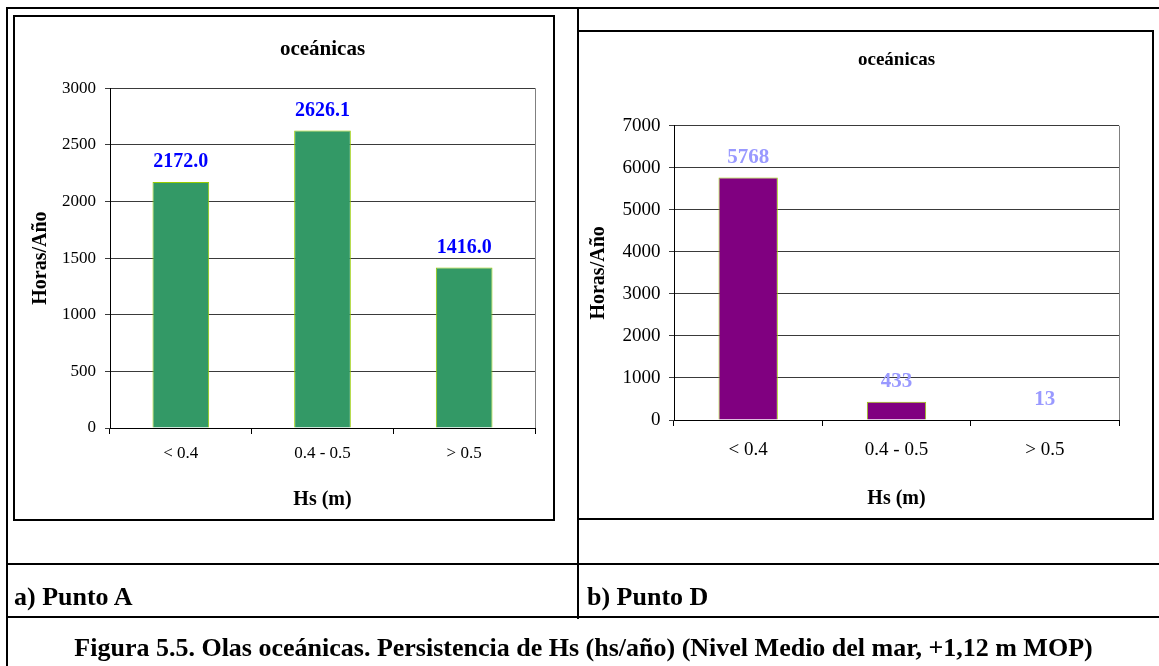 This screenshot has height=666, width=1159. What do you see at coordinates (464, 245) in the screenshot?
I see `data-label: 1416.0` at bounding box center [464, 245].